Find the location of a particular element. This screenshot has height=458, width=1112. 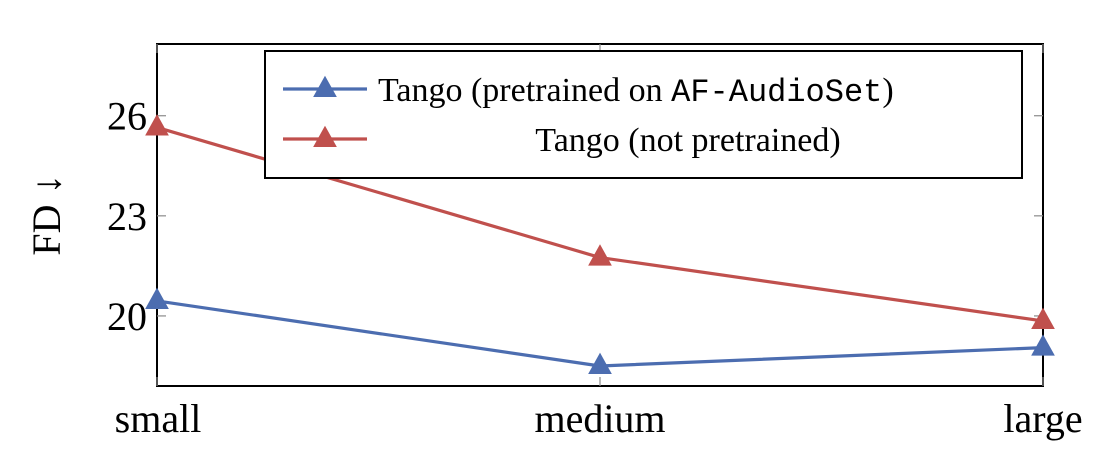

y-axis-title: FD ↓ is located at coordinates (46, 214).